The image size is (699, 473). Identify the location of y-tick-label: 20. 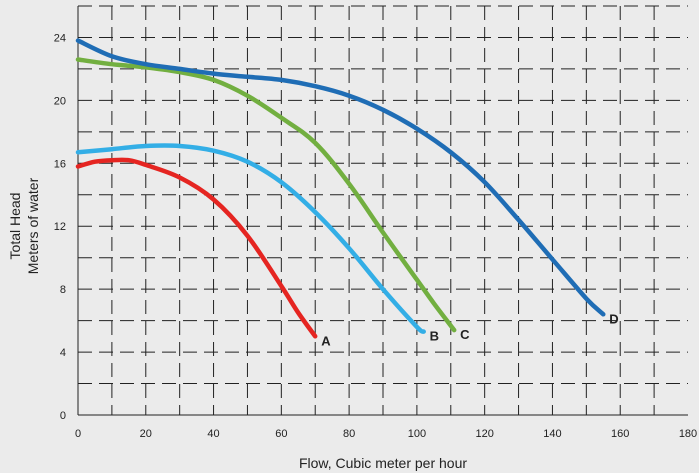
(60, 101).